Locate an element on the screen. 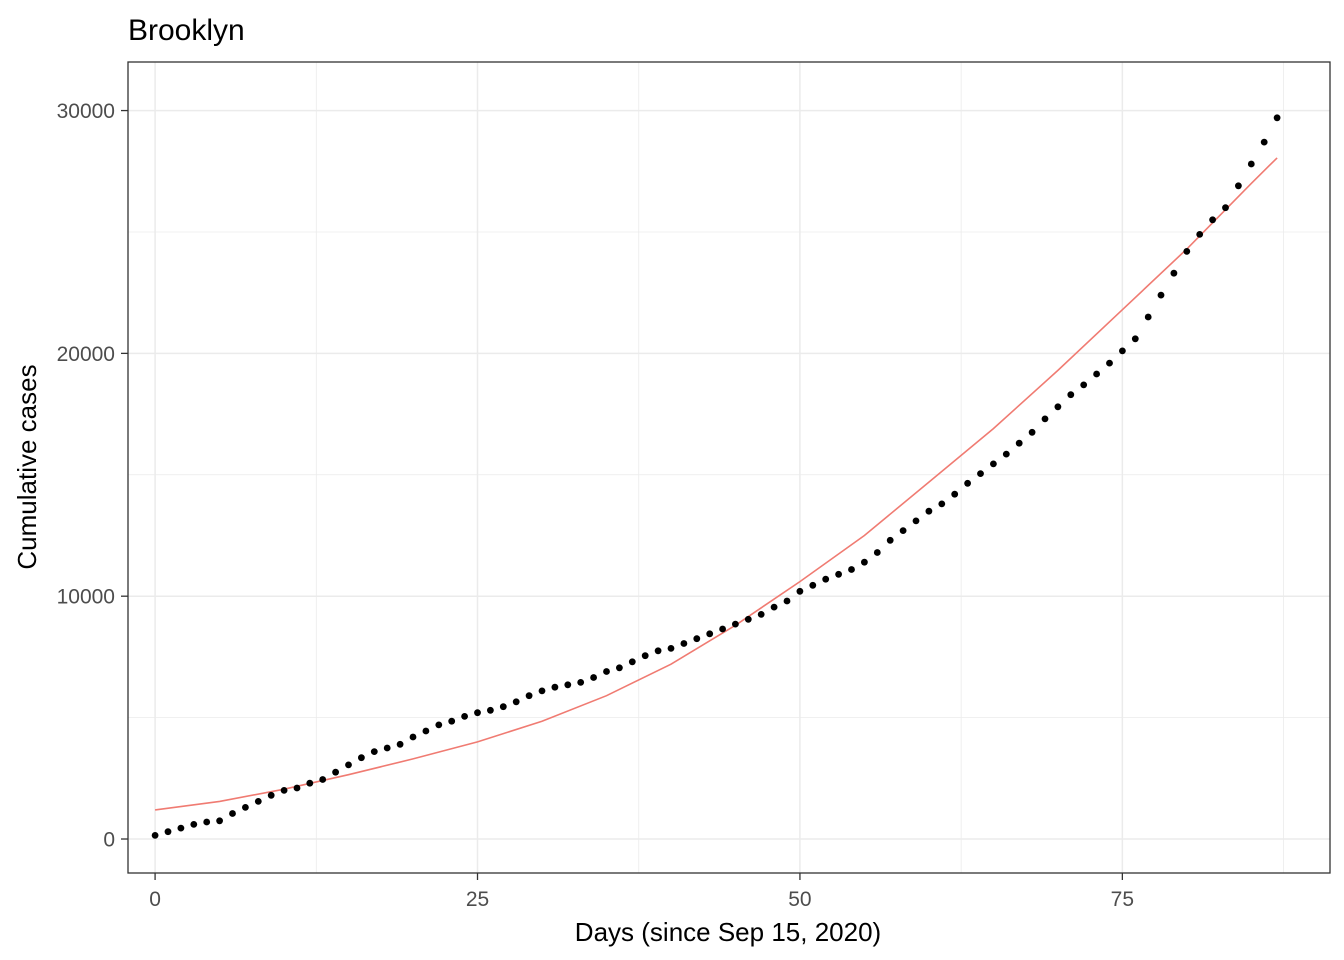 This screenshot has width=1344, height=960. x-tick-labels: 0 25 50 75 is located at coordinates (641, 899).